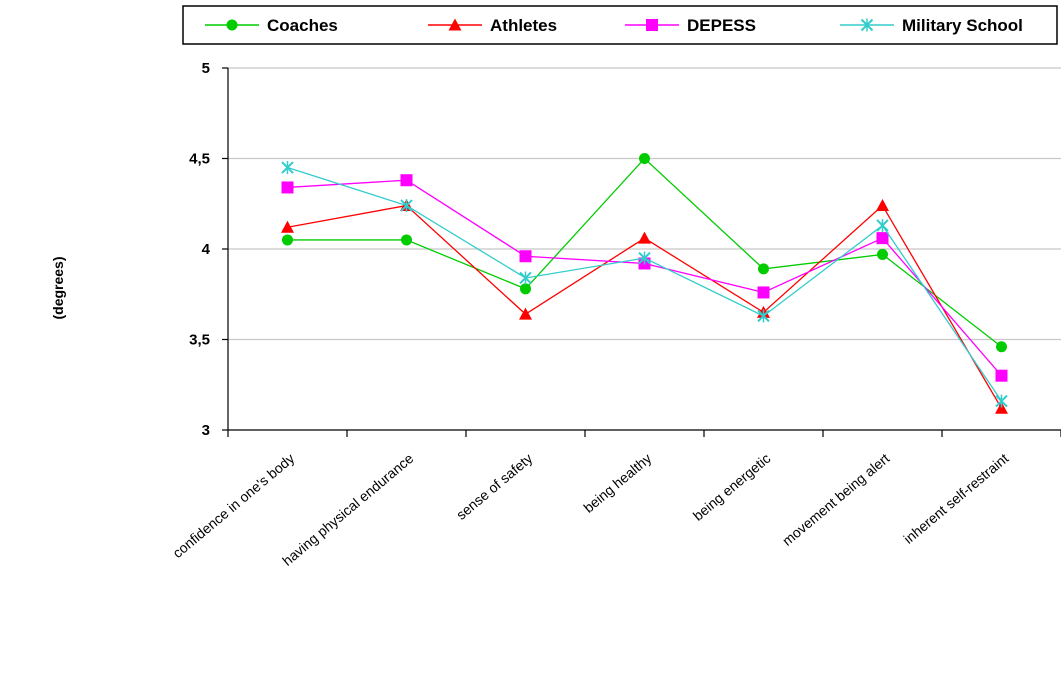 The width and height of the screenshot is (1061, 673). Describe the element at coordinates (732, 487) in the screenshot. I see `x-category-label: being energetic` at that location.